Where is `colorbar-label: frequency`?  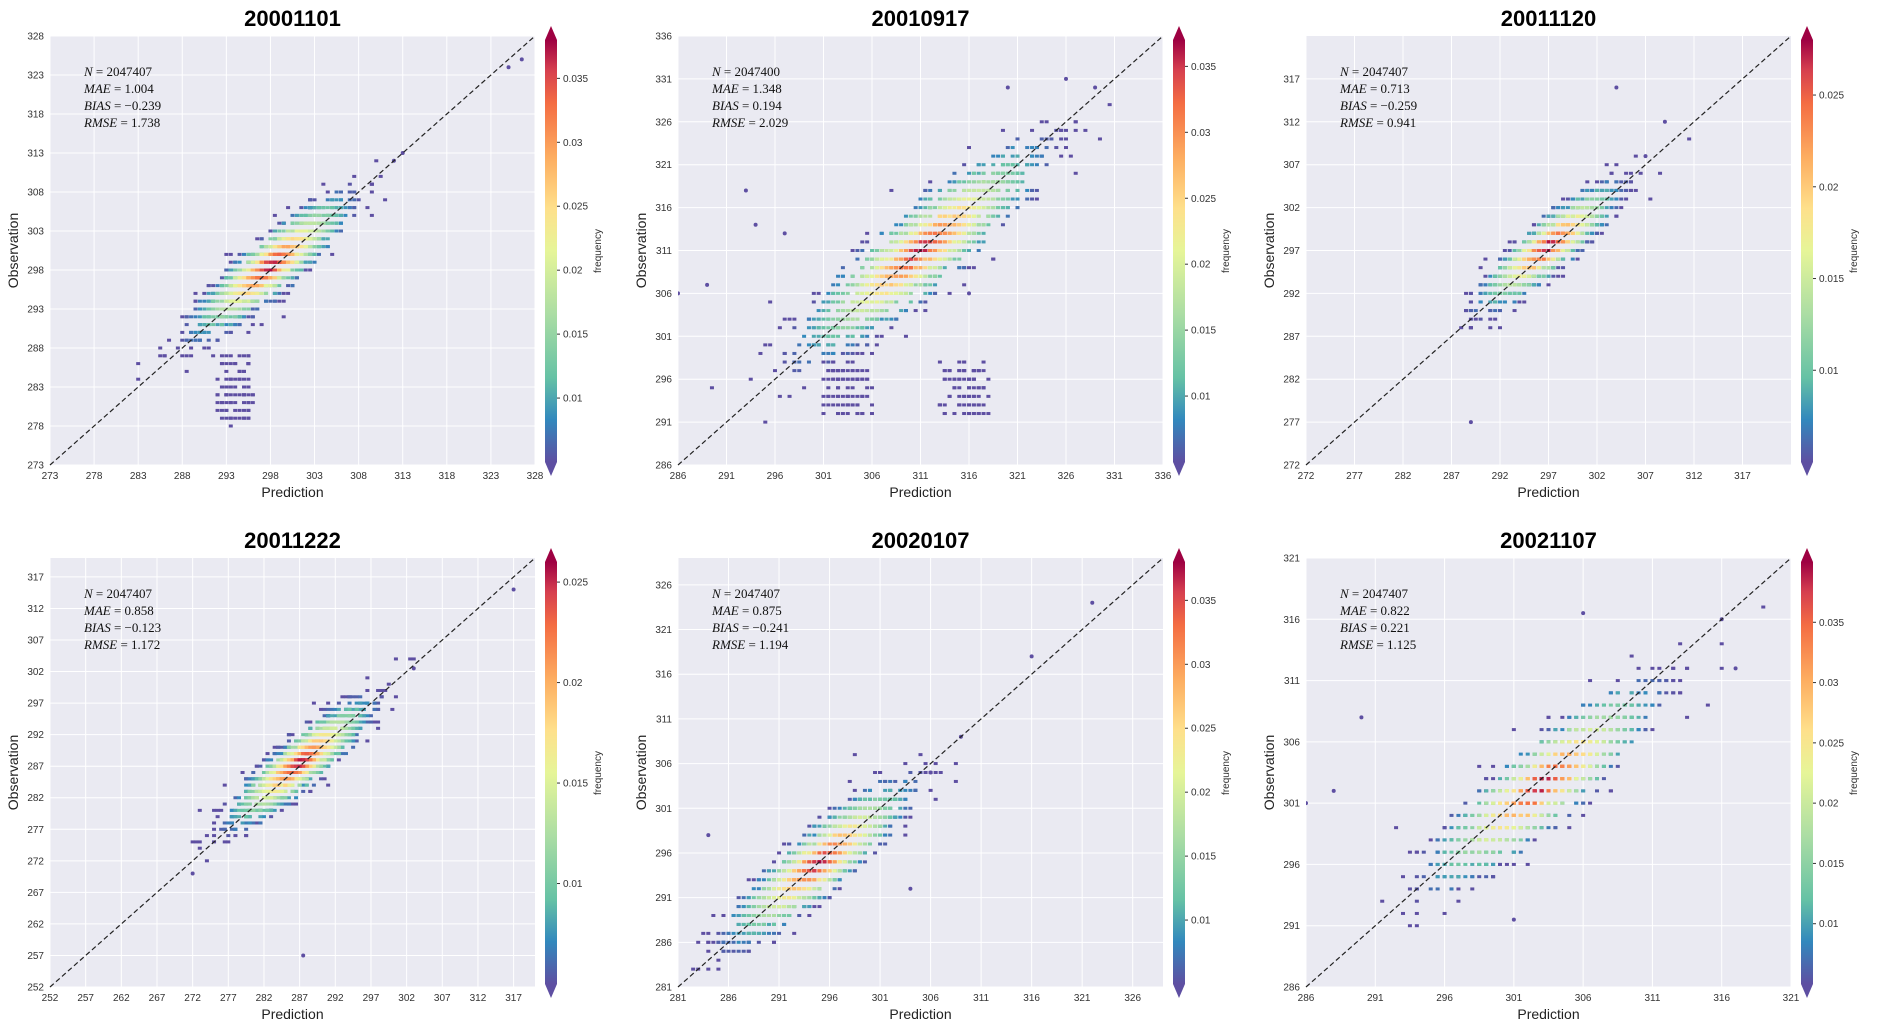 colorbar-label: frequency is located at coordinates (1226, 251).